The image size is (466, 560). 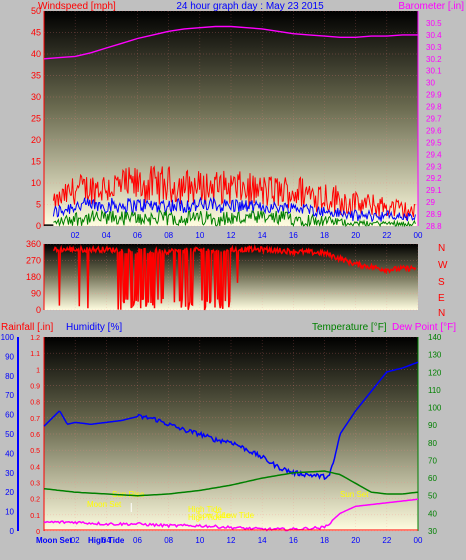 I want to click on wind-min-series-line, so click(x=234, y=218).